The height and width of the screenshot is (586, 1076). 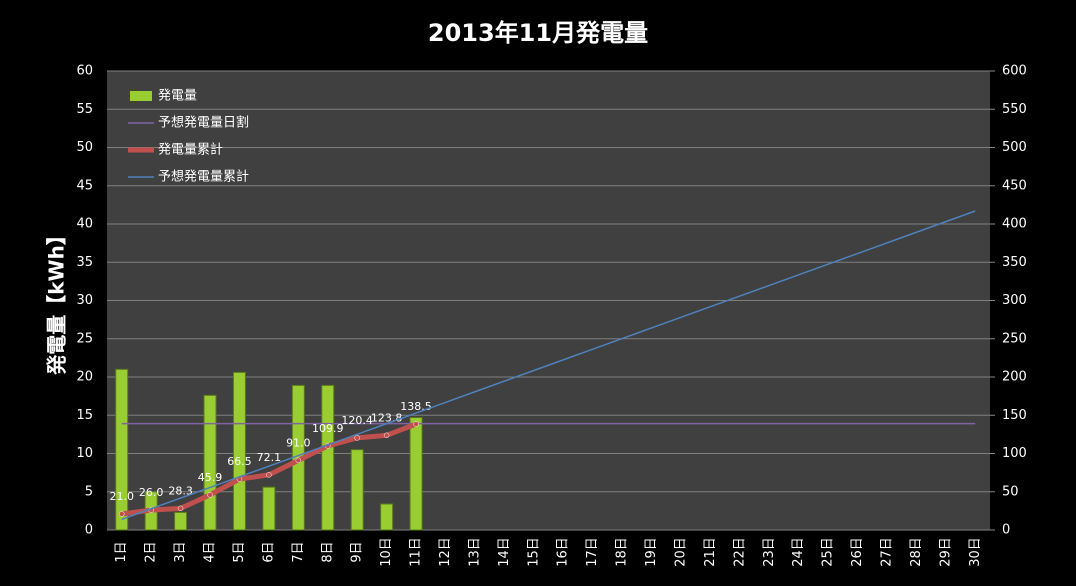 I want to click on y-tick-label: 15, so click(x=84, y=415).